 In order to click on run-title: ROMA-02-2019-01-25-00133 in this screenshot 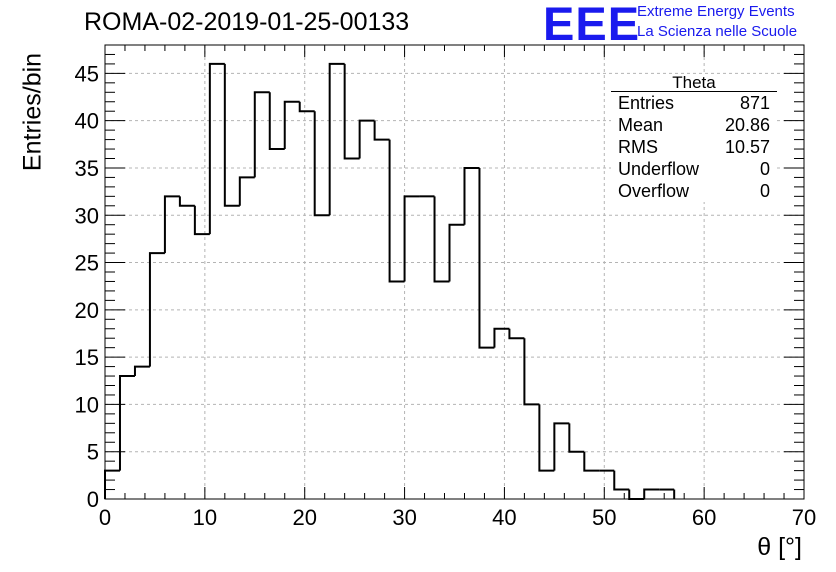, I will do `click(247, 22)`.